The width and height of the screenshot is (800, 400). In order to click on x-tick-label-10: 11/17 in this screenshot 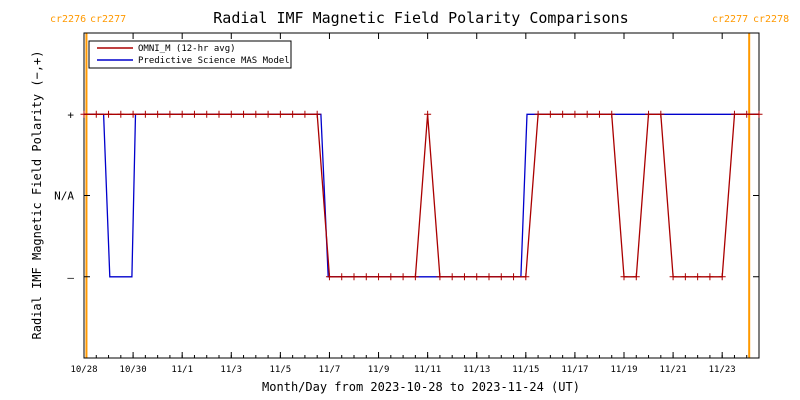, I will do `click(574, 370)`.